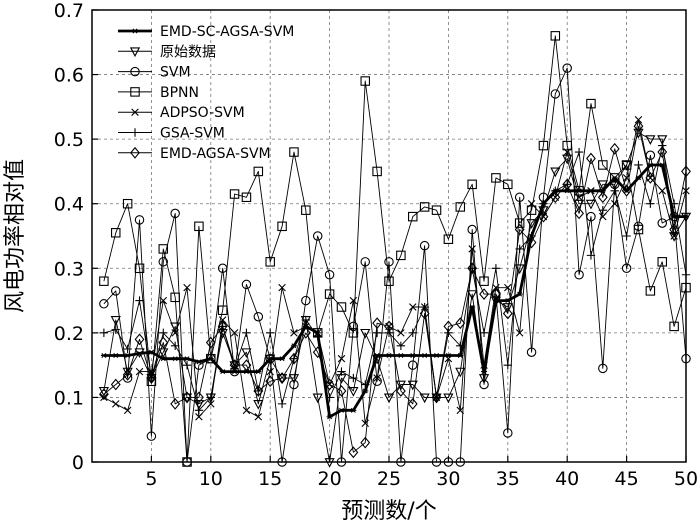 The width and height of the screenshot is (700, 525). I want to click on y-tick-label-3: 0.3, so click(69, 269).